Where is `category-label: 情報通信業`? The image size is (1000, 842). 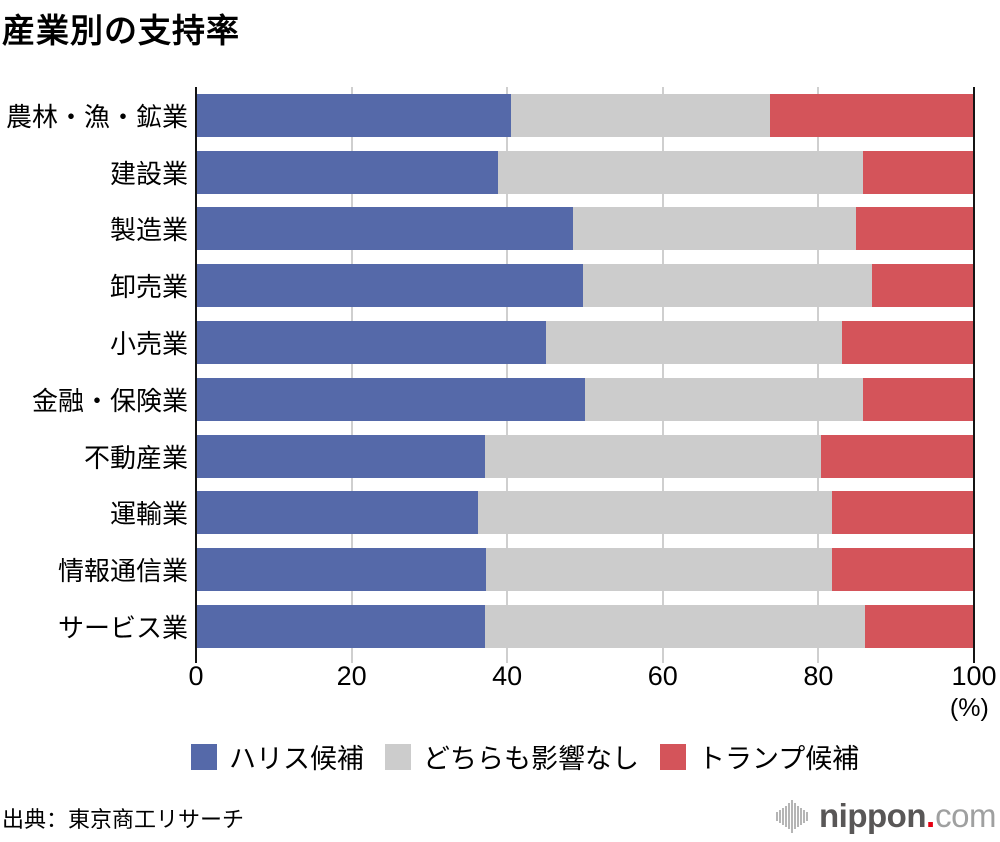 category-label: 情報通信業 is located at coordinates (122, 571).